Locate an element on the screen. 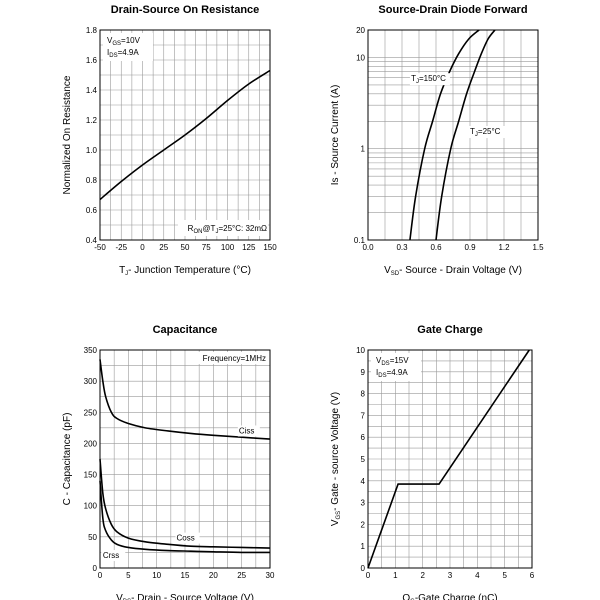 Image resolution: width=600 pixels, height=600 pixels. rdson-y-tick-label: 1.0 is located at coordinates (92, 150).